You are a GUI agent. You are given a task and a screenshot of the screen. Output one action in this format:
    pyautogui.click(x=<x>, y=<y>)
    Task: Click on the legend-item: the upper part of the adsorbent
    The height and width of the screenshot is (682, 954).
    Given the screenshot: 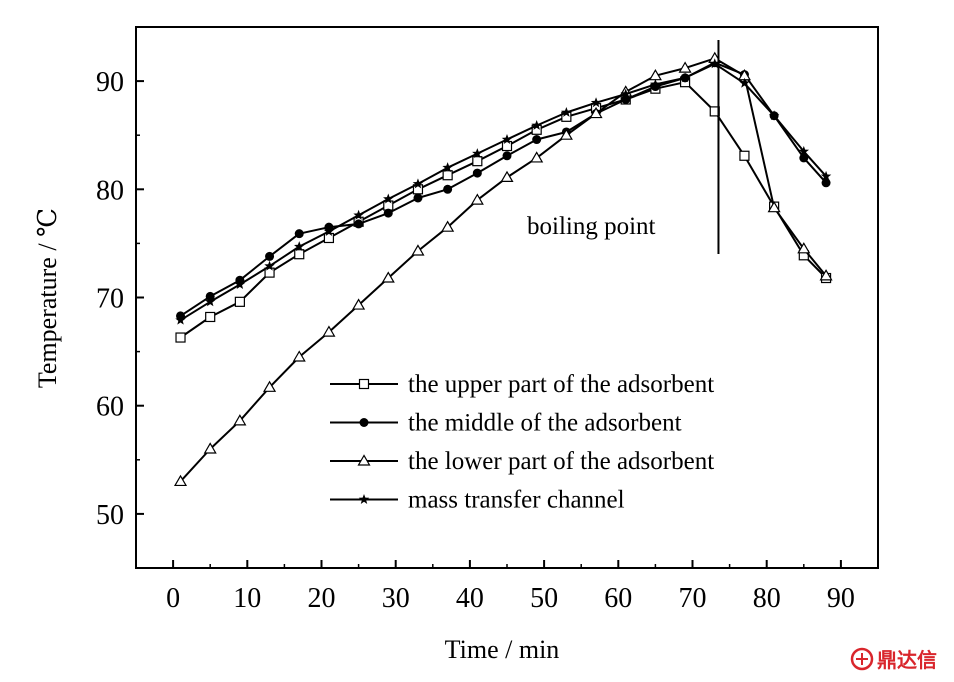 What is the action you would take?
    pyautogui.click(x=522, y=384)
    